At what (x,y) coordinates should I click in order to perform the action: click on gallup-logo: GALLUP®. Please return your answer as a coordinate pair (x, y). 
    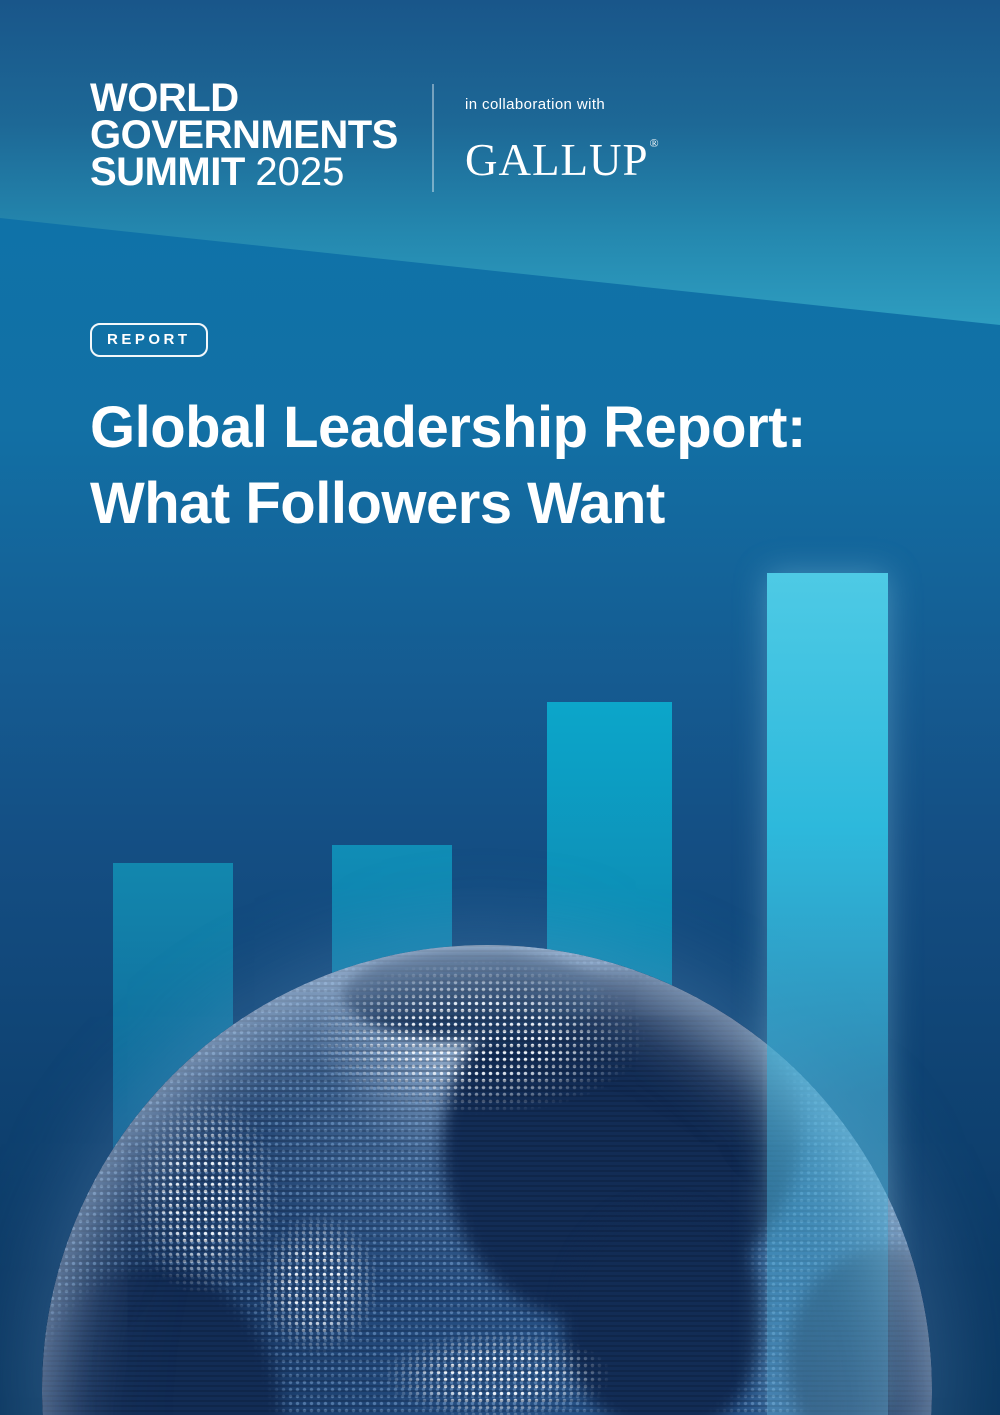
    Looking at the image, I should click on (562, 151).